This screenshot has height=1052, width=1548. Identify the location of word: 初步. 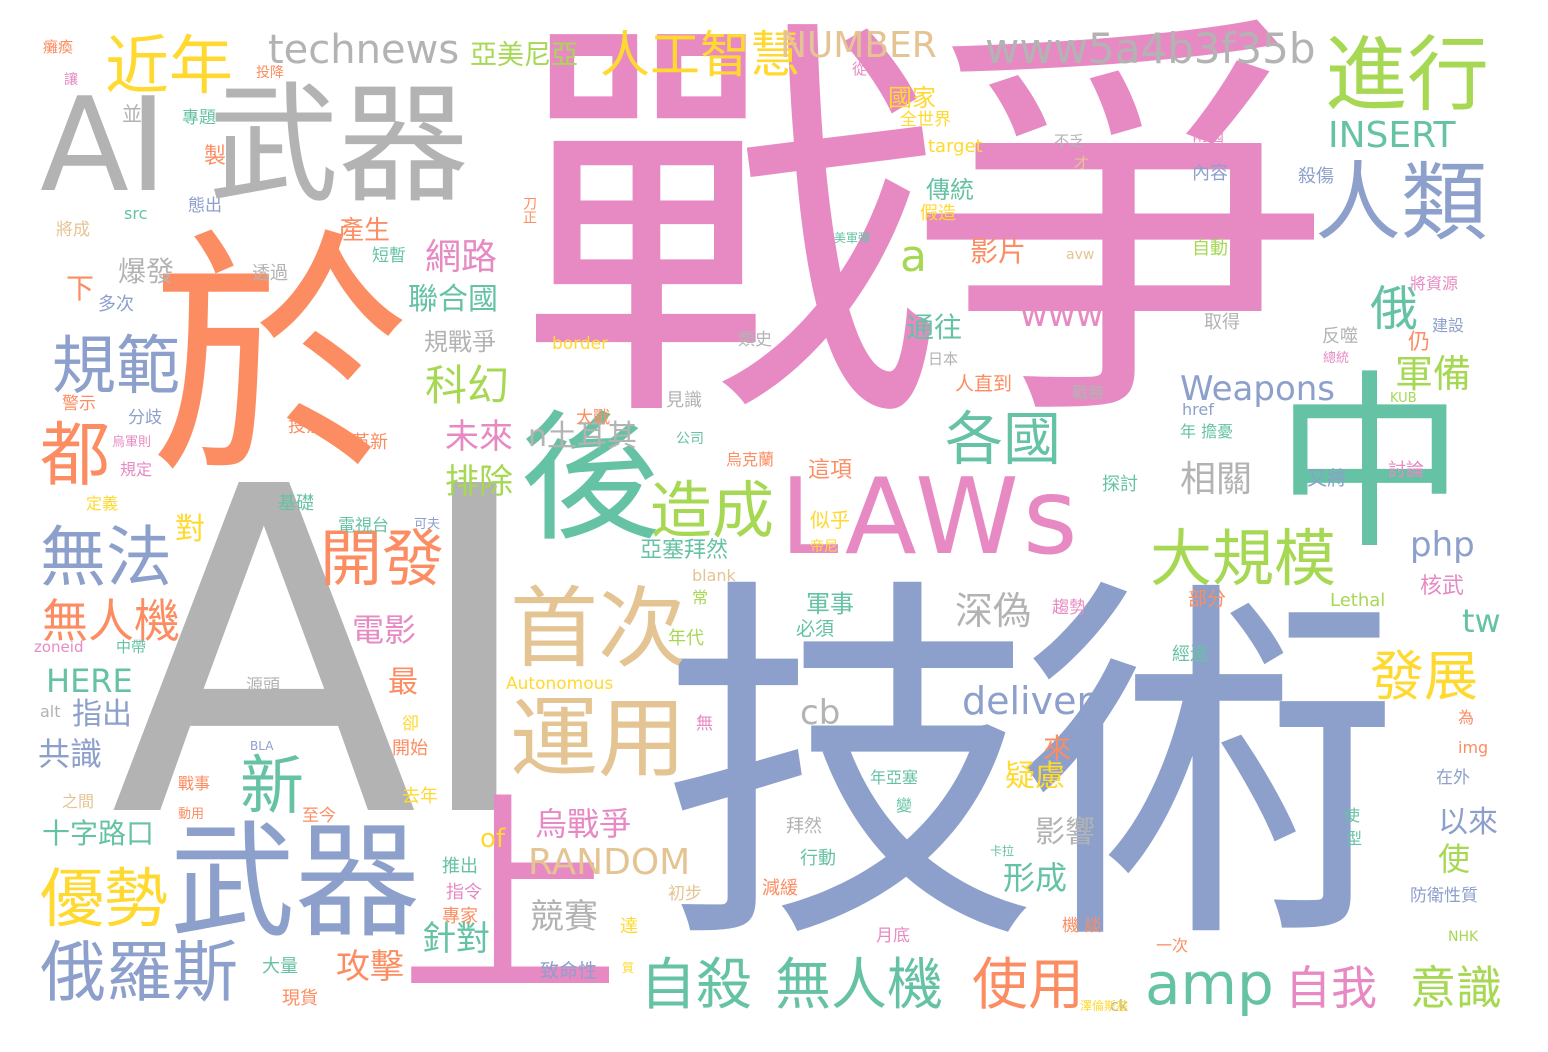
(685, 894).